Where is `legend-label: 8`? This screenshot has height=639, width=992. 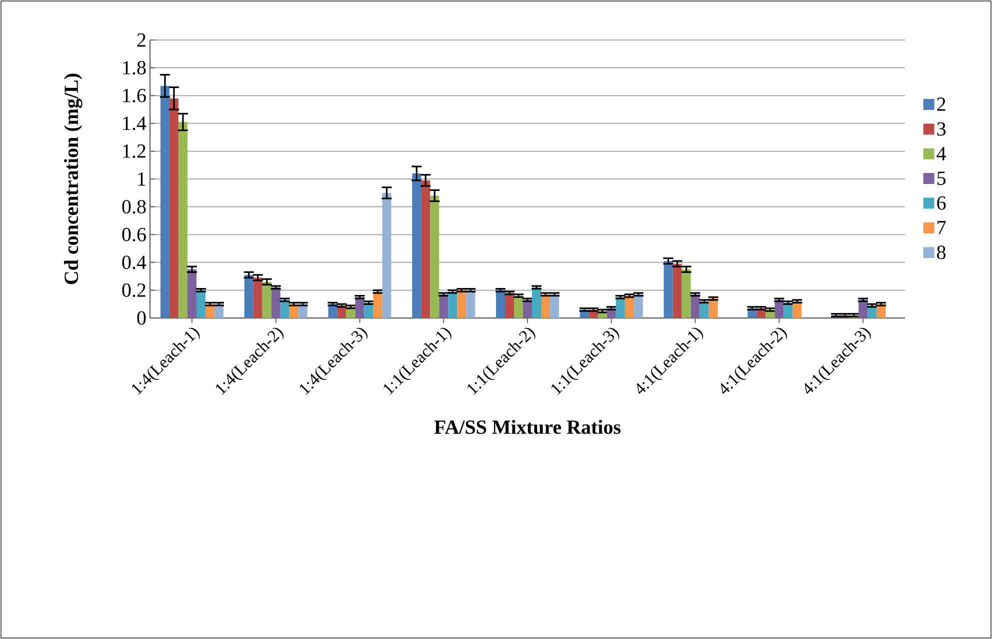
legend-label: 8 is located at coordinates (941, 253).